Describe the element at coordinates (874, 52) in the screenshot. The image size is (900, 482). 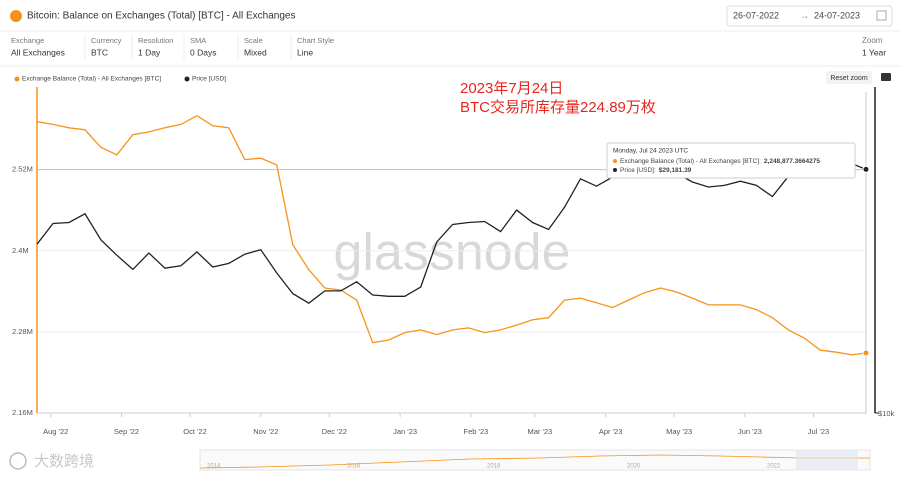
I see `zoom-value: 1 Year` at that location.